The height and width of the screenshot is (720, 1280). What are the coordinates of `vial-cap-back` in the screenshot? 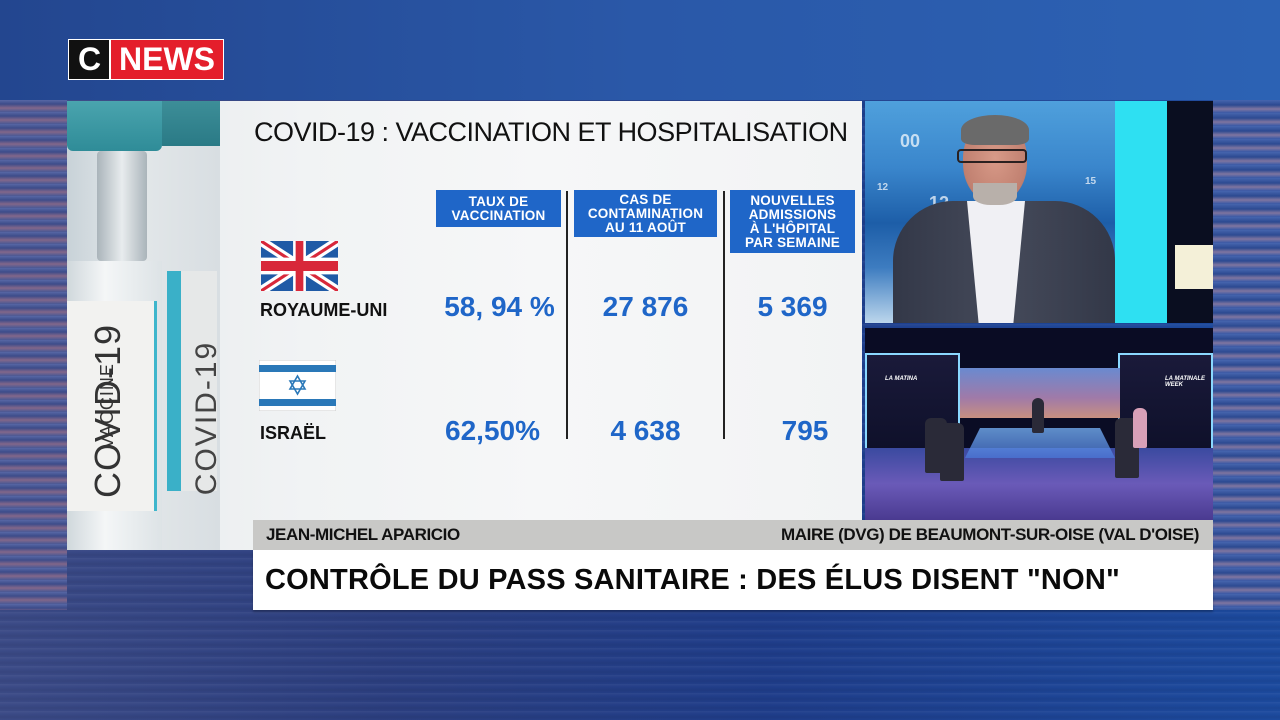 It's located at (191, 123).